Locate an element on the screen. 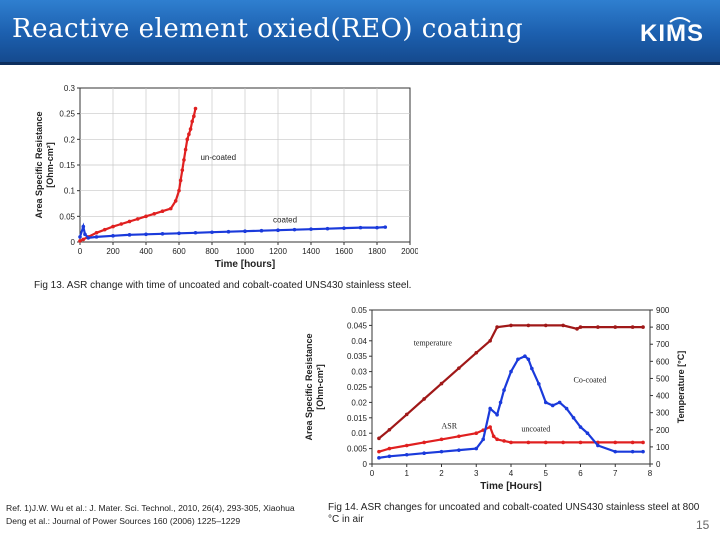 The width and height of the screenshot is (720, 540). y2-tick-label: 0 is located at coordinates (658, 464).